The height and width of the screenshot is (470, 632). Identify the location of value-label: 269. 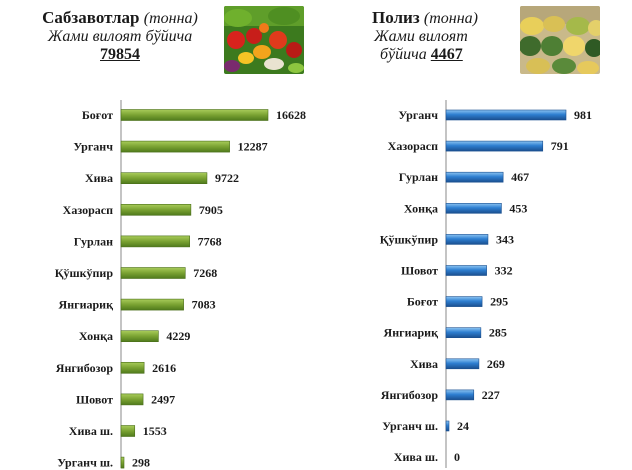
(496, 364).